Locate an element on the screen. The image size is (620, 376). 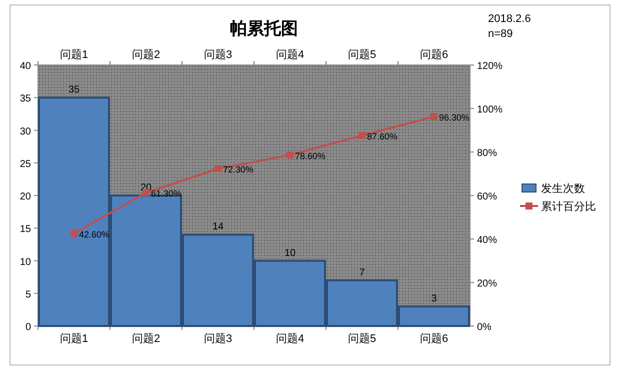
data-label: 14 is located at coordinates (218, 227).